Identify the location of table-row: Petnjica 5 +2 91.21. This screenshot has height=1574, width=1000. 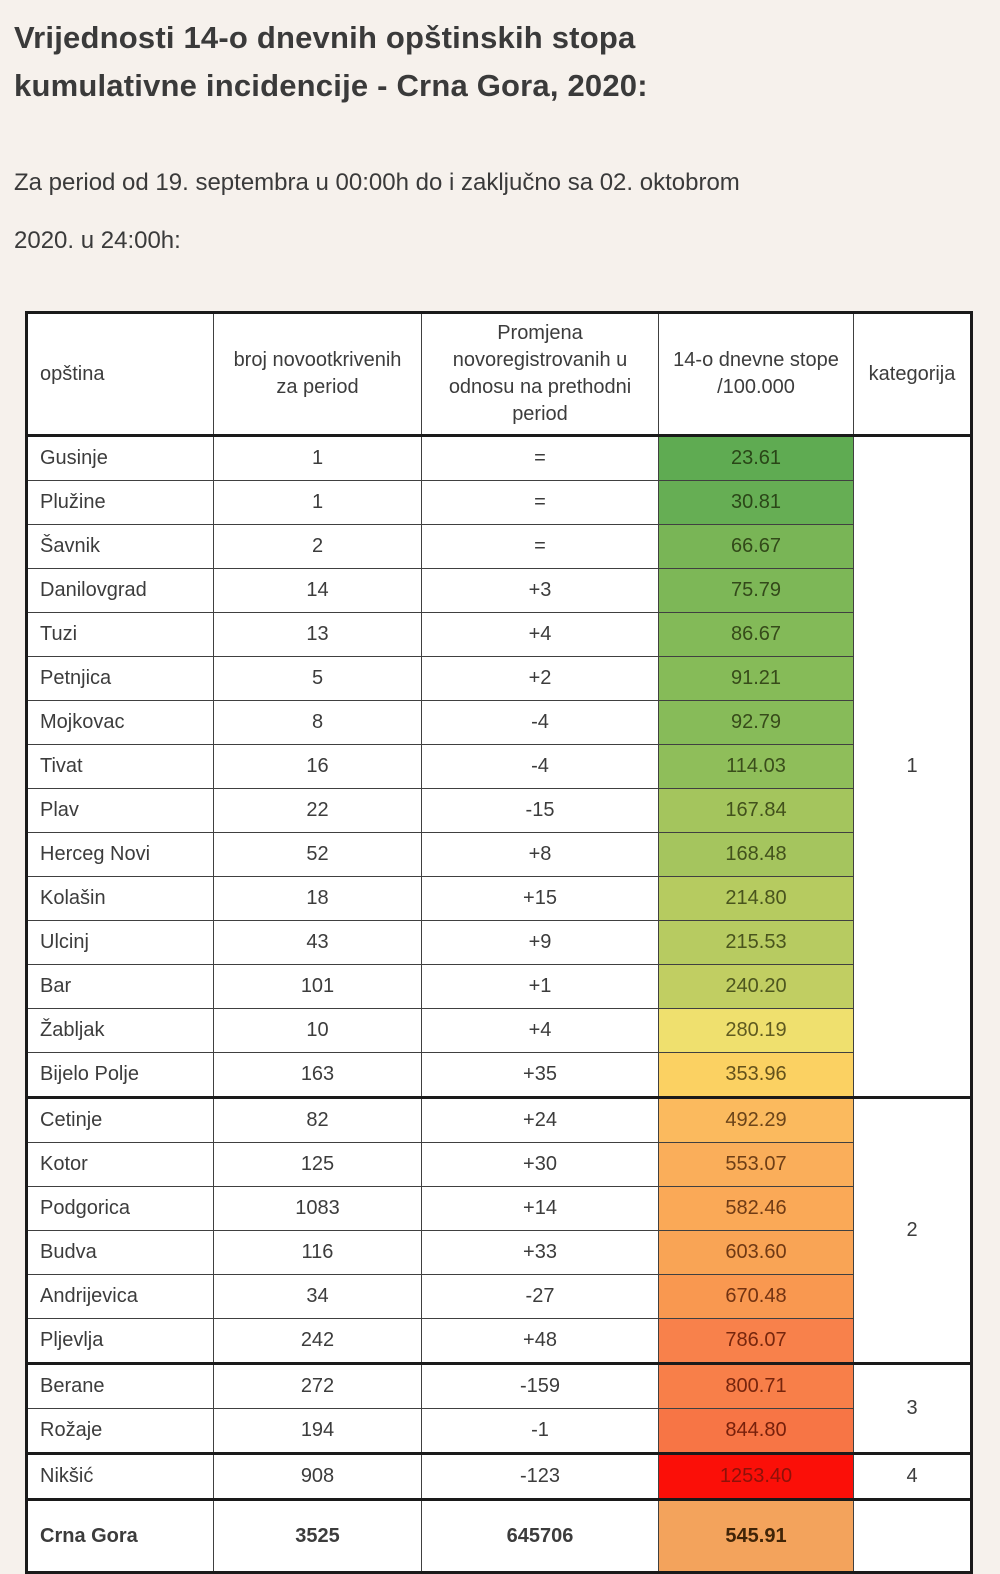
(499, 679).